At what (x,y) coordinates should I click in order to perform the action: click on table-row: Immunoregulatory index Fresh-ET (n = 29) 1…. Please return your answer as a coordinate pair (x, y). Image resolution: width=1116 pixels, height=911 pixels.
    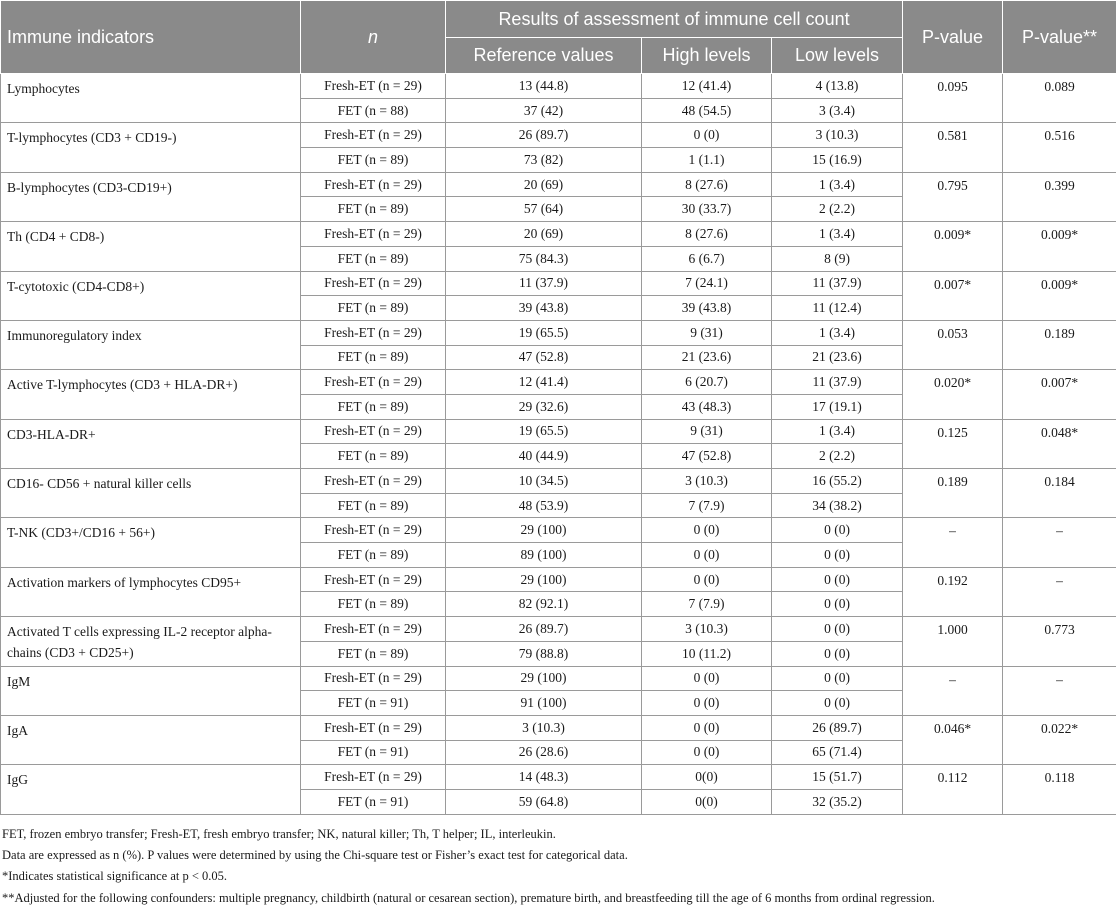
    Looking at the image, I should click on (558, 345).